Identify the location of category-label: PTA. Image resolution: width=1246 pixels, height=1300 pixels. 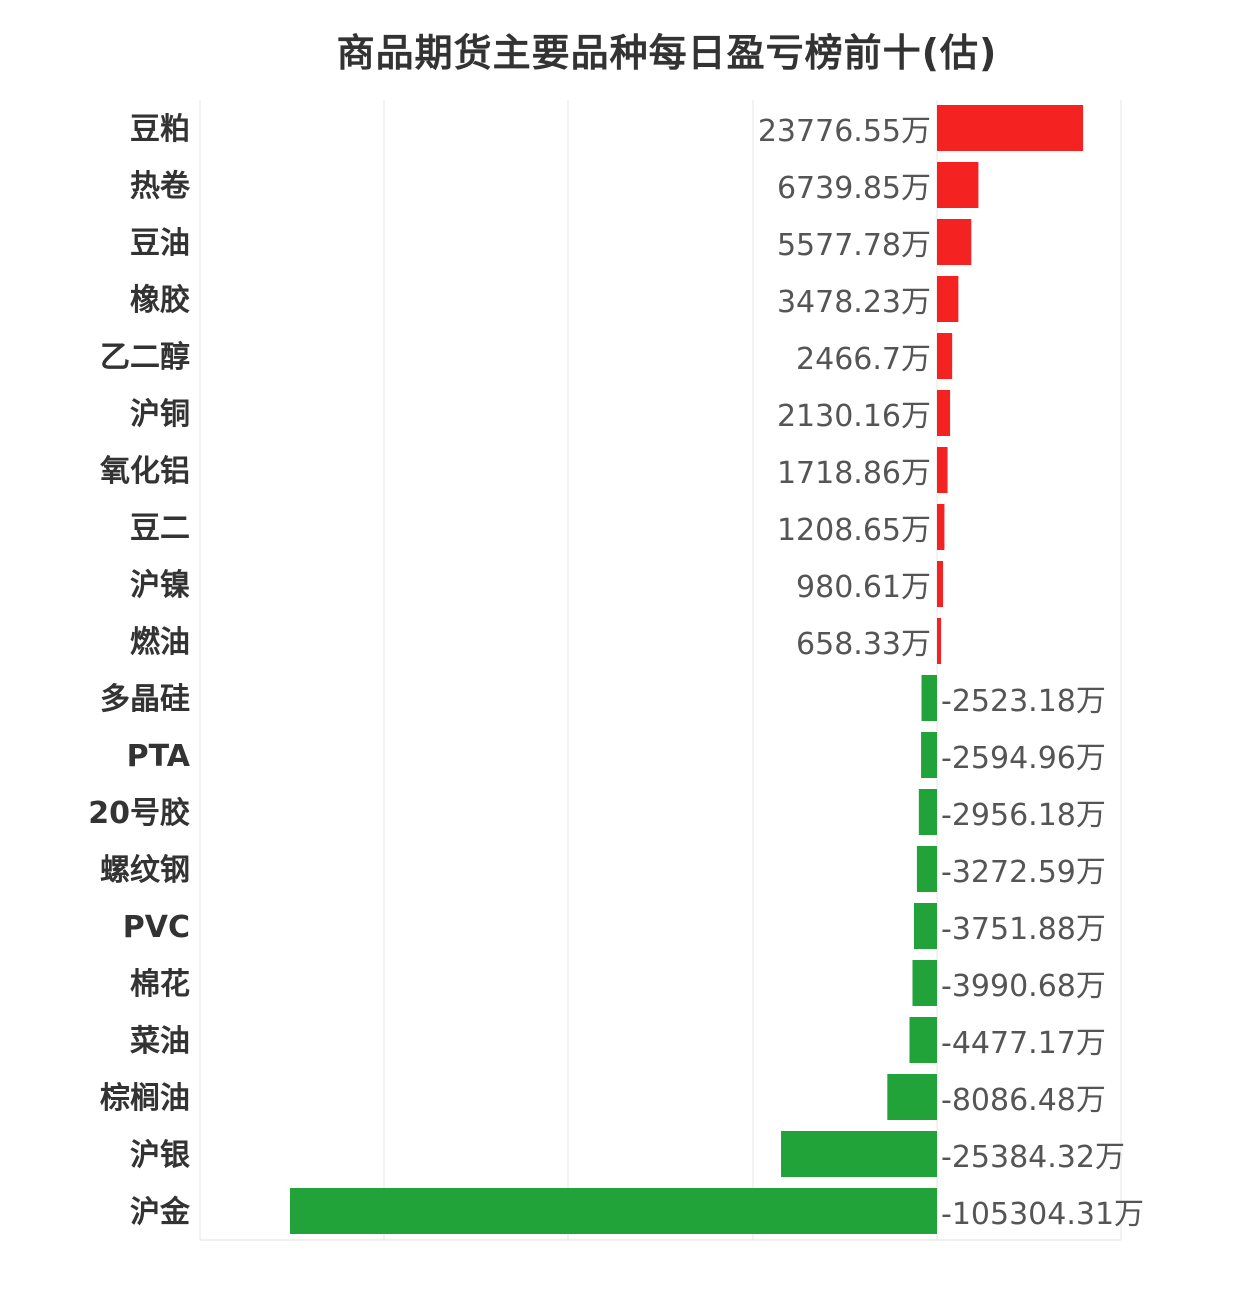
(159, 756).